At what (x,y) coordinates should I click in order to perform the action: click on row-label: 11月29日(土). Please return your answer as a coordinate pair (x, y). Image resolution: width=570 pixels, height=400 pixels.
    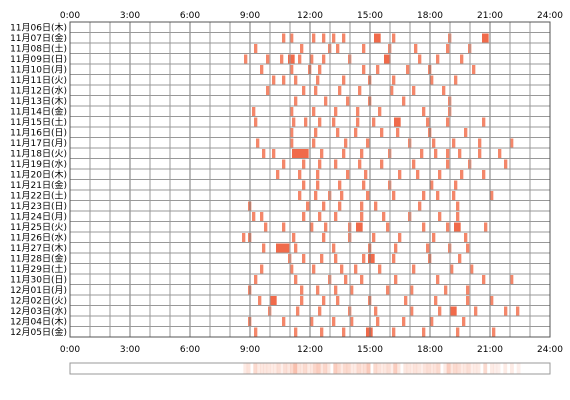
    Looking at the image, I should click on (38, 269).